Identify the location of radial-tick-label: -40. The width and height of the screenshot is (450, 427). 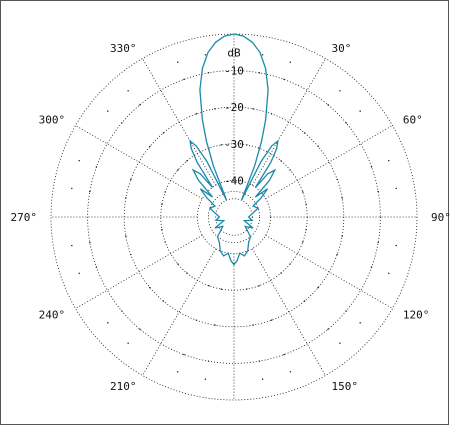
(234, 180).